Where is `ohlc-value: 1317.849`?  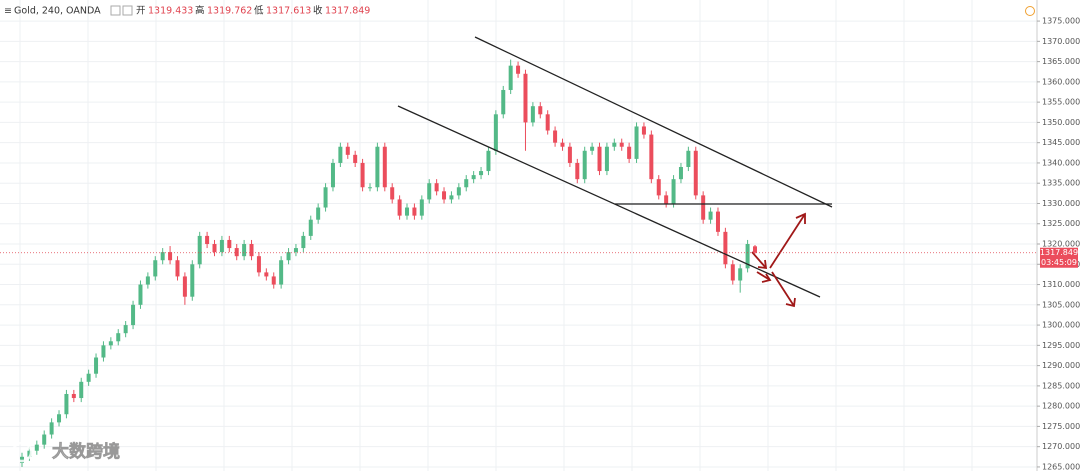
ohlc-value: 1317.849 is located at coordinates (347, 11).